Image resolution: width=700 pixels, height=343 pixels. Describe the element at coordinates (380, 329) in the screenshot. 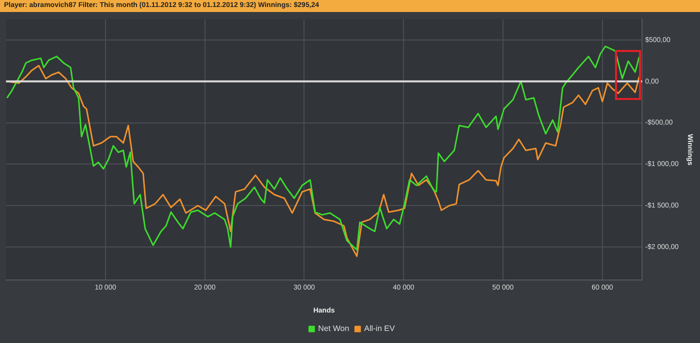

I see `legend-label: All-in EV` at that location.